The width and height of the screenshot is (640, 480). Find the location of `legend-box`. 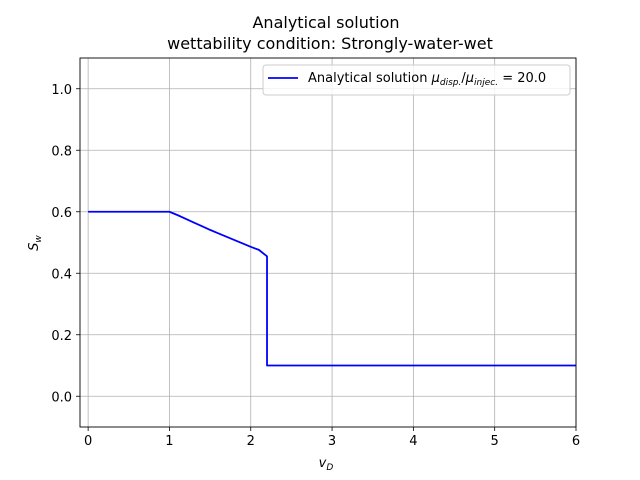

legend-box is located at coordinates (416, 80).